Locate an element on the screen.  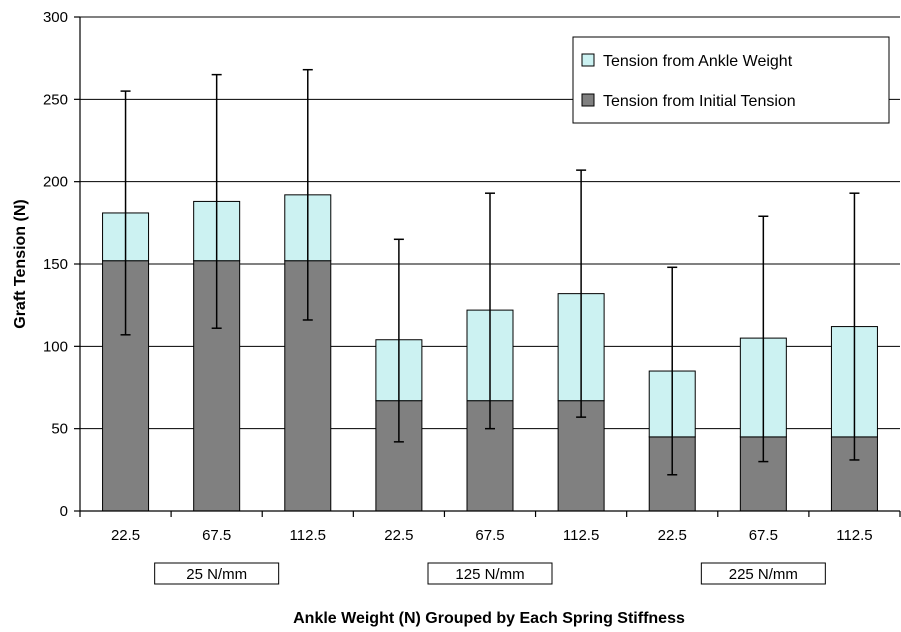
y-tick-label: 0 is located at coordinates (64, 511).